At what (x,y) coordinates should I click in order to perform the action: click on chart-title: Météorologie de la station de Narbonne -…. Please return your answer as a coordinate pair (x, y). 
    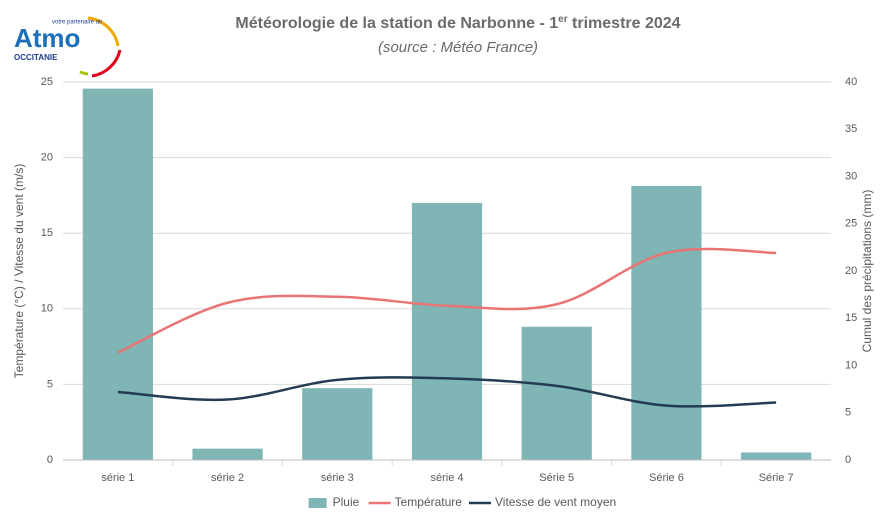
    Looking at the image, I should click on (457, 23).